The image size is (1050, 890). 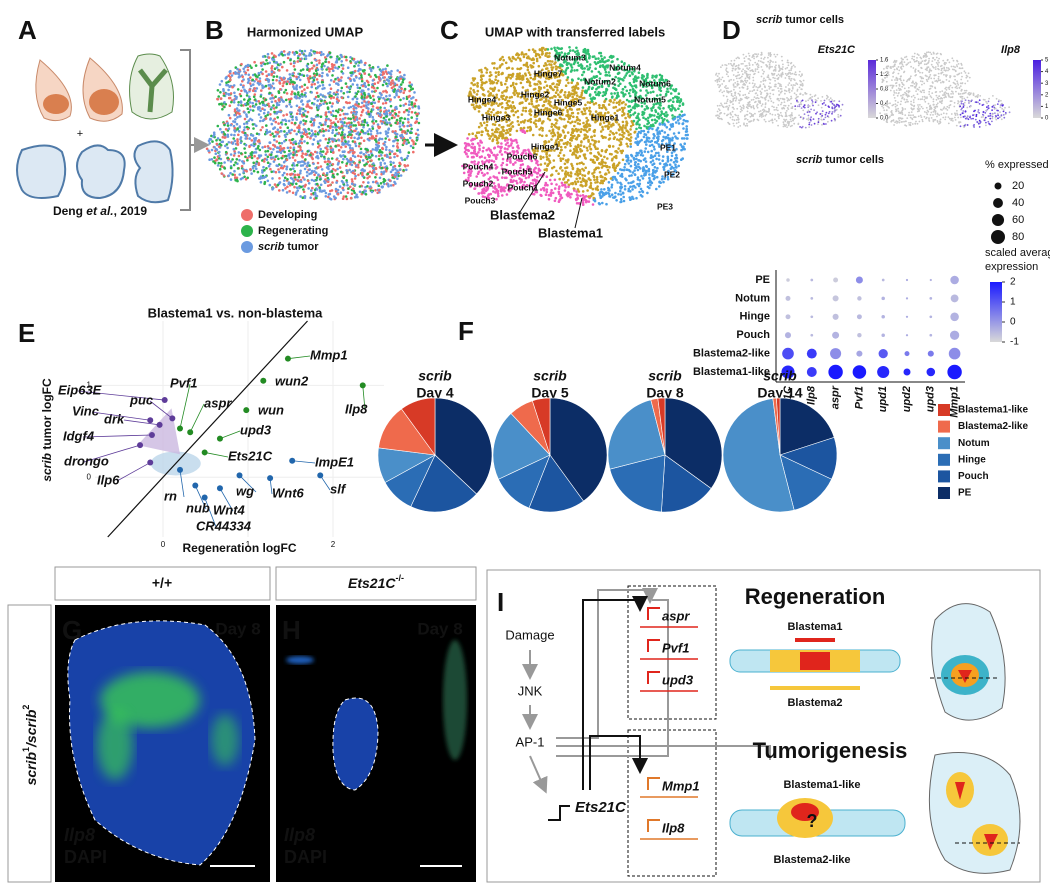 What do you see at coordinates (293, 231) in the screenshot?
I see `legend-label: Regenerating` at bounding box center [293, 231].